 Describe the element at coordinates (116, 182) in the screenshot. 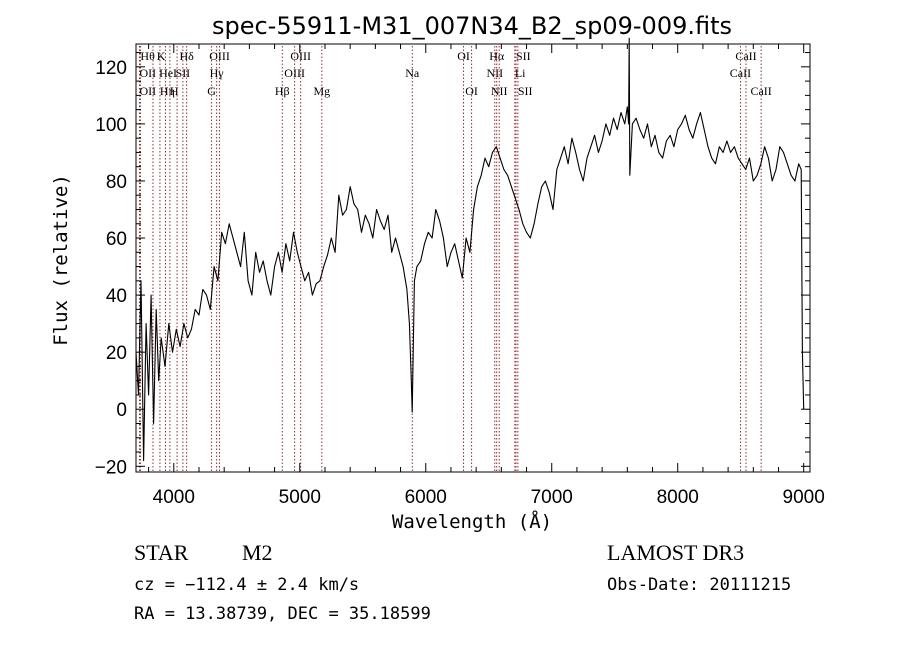

I see `y-tick-label: 80` at that location.